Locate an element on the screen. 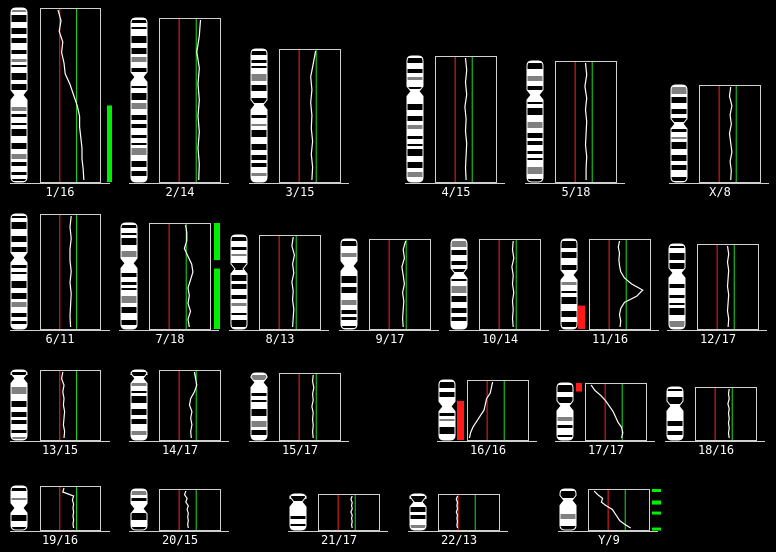 This screenshot has height=552, width=776. chromosome-panel: 11/16 is located at coordinates (609, 292).